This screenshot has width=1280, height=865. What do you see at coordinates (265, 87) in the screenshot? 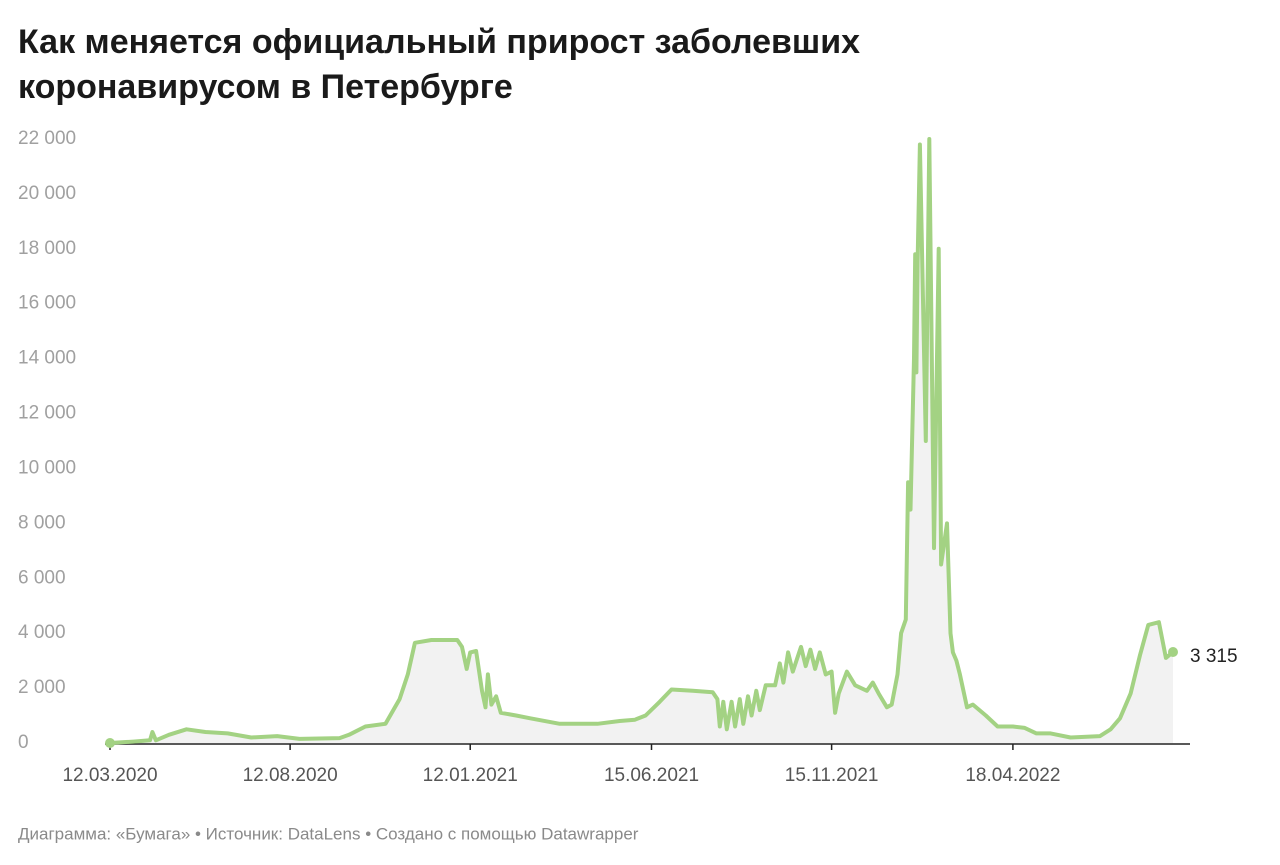
I see `chart-title: коронавирусом в Петербурге` at bounding box center [265, 87].